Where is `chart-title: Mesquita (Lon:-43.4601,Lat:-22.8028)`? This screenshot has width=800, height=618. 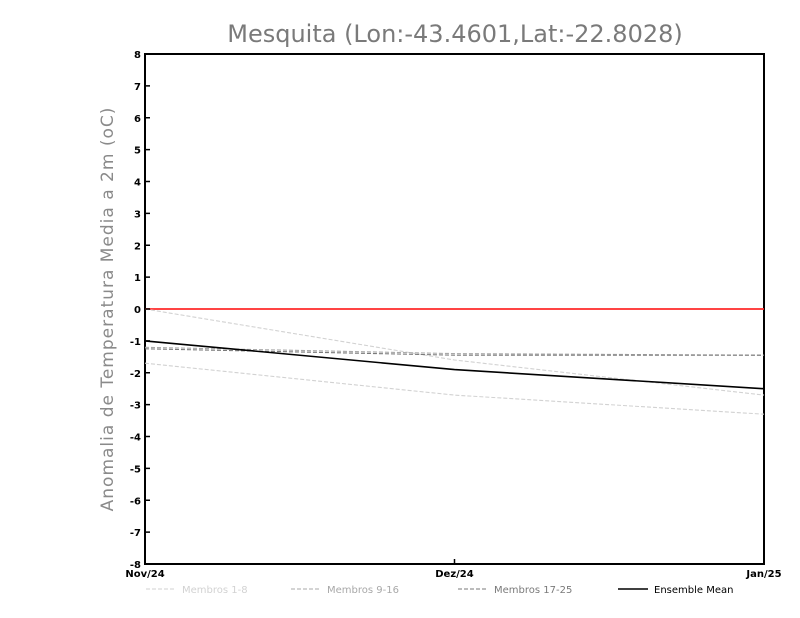
chart-title: Mesquita (Lon:-43.4601,Lat:-22.8028) is located at coordinates (455, 34).